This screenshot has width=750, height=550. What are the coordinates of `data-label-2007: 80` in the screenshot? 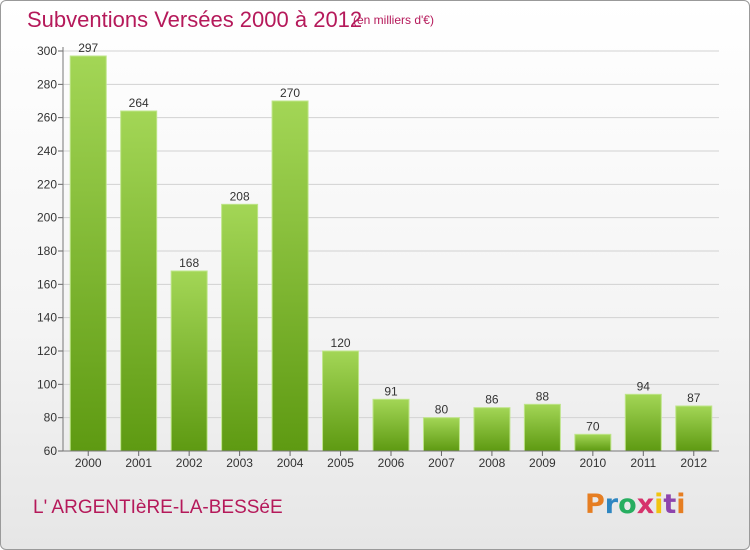 It's located at (442, 410).